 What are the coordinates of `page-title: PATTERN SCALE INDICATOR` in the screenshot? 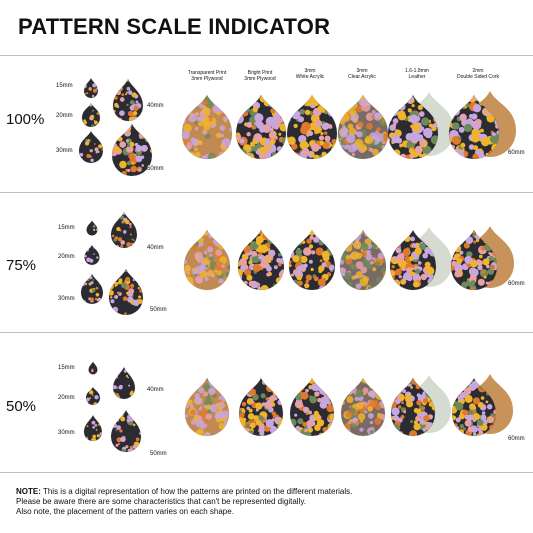 It's located at (174, 26).